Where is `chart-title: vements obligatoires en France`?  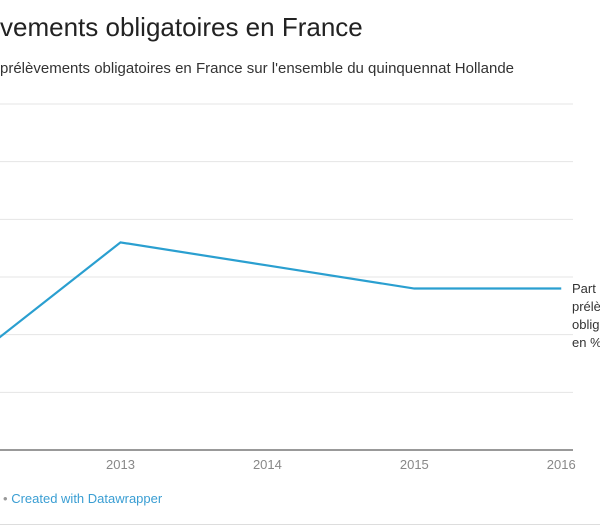
chart-title: vements obligatoires en France is located at coordinates (181, 27).